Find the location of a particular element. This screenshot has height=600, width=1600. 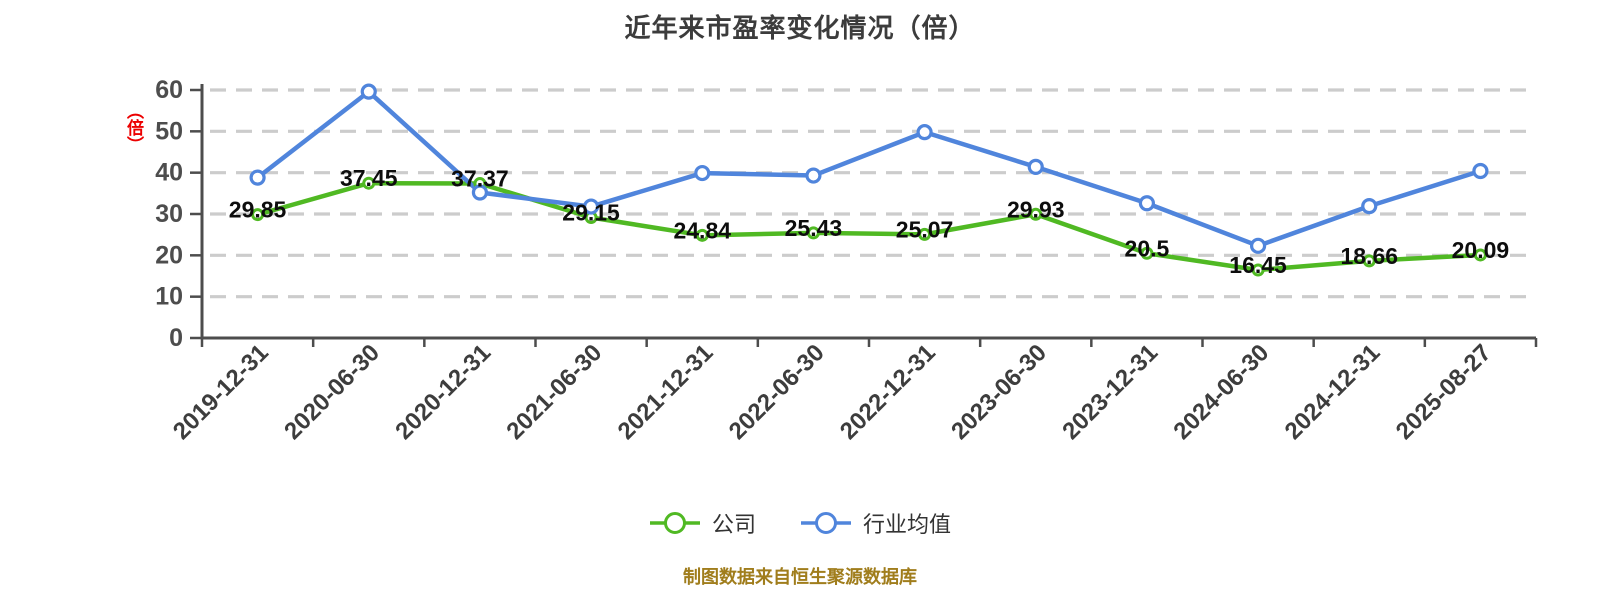

x-tick-label: 2022-12-31 is located at coordinates (888, 392).